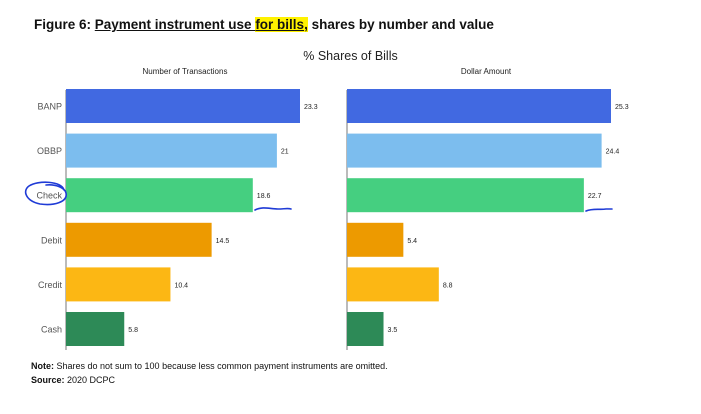  What do you see at coordinates (479, 106) in the screenshot?
I see `bar-2-banp` at bounding box center [479, 106].